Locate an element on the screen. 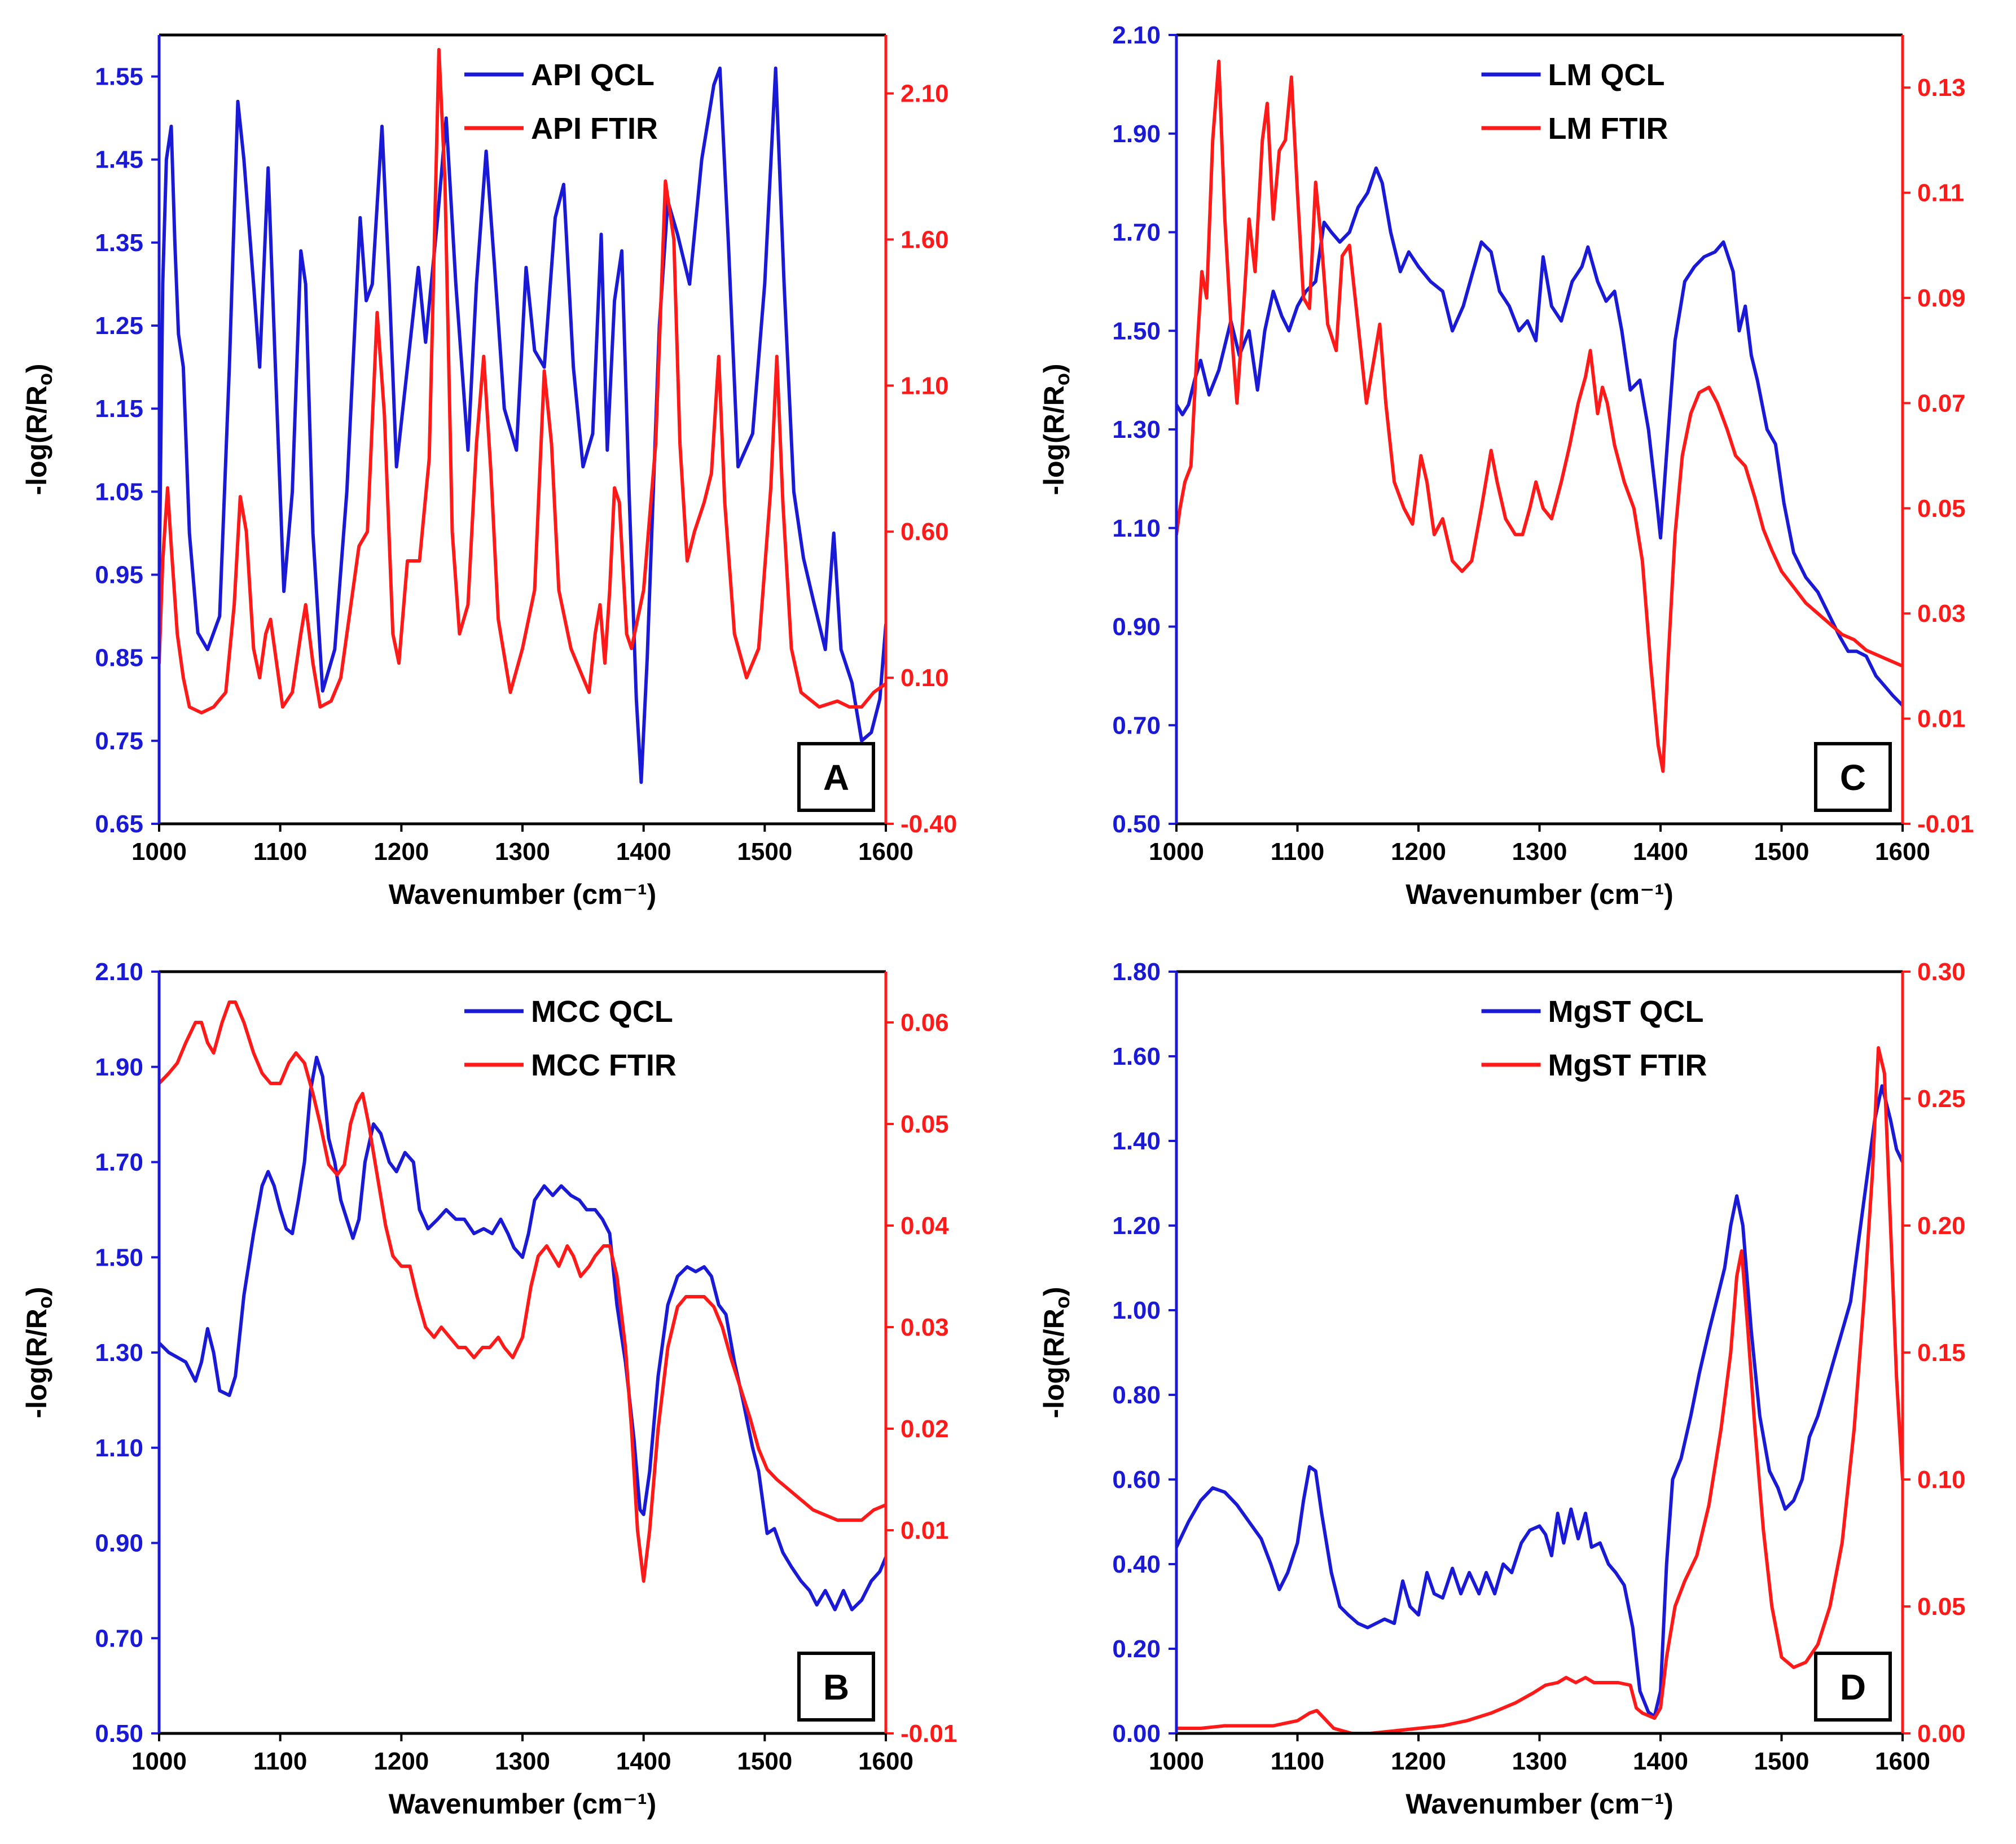 Image resolution: width=2016 pixels, height=1844 pixels. y-right-tick-label: 0.09 is located at coordinates (1941, 298).